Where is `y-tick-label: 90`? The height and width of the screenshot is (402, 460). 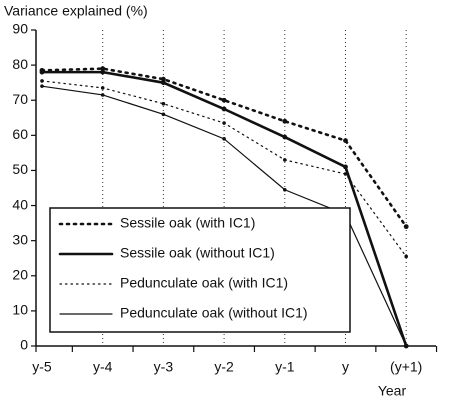 y-tick-label: 90 is located at coordinates (20, 29).